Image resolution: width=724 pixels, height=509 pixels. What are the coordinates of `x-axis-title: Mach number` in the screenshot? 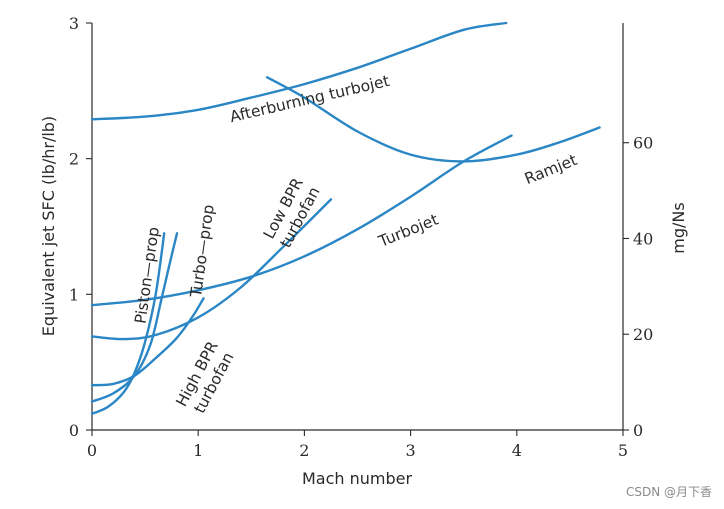 It's located at (357, 478).